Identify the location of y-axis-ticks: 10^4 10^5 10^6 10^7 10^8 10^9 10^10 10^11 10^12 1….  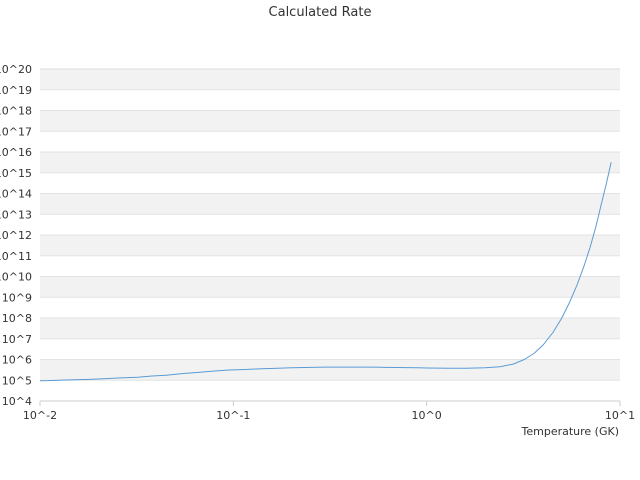
(16, 235).